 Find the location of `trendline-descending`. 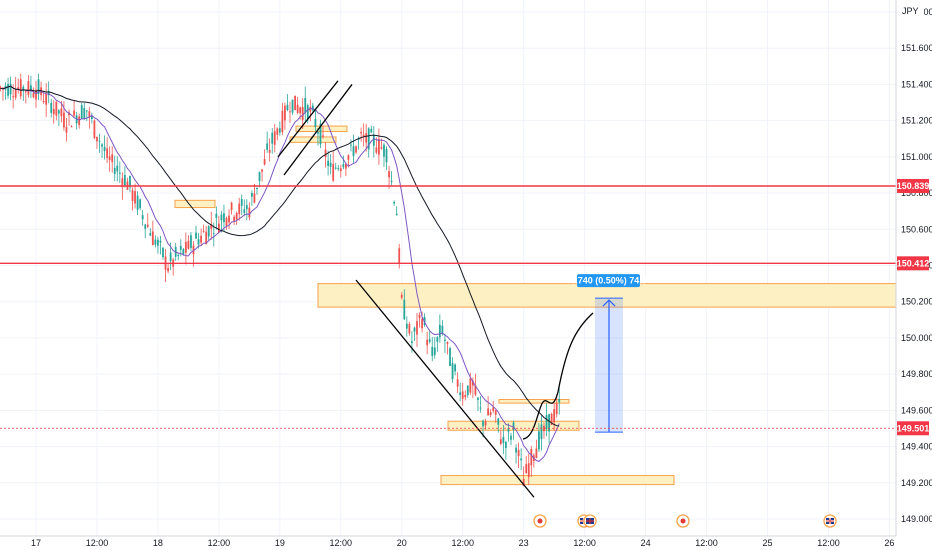

trendline-descending is located at coordinates (445, 388).